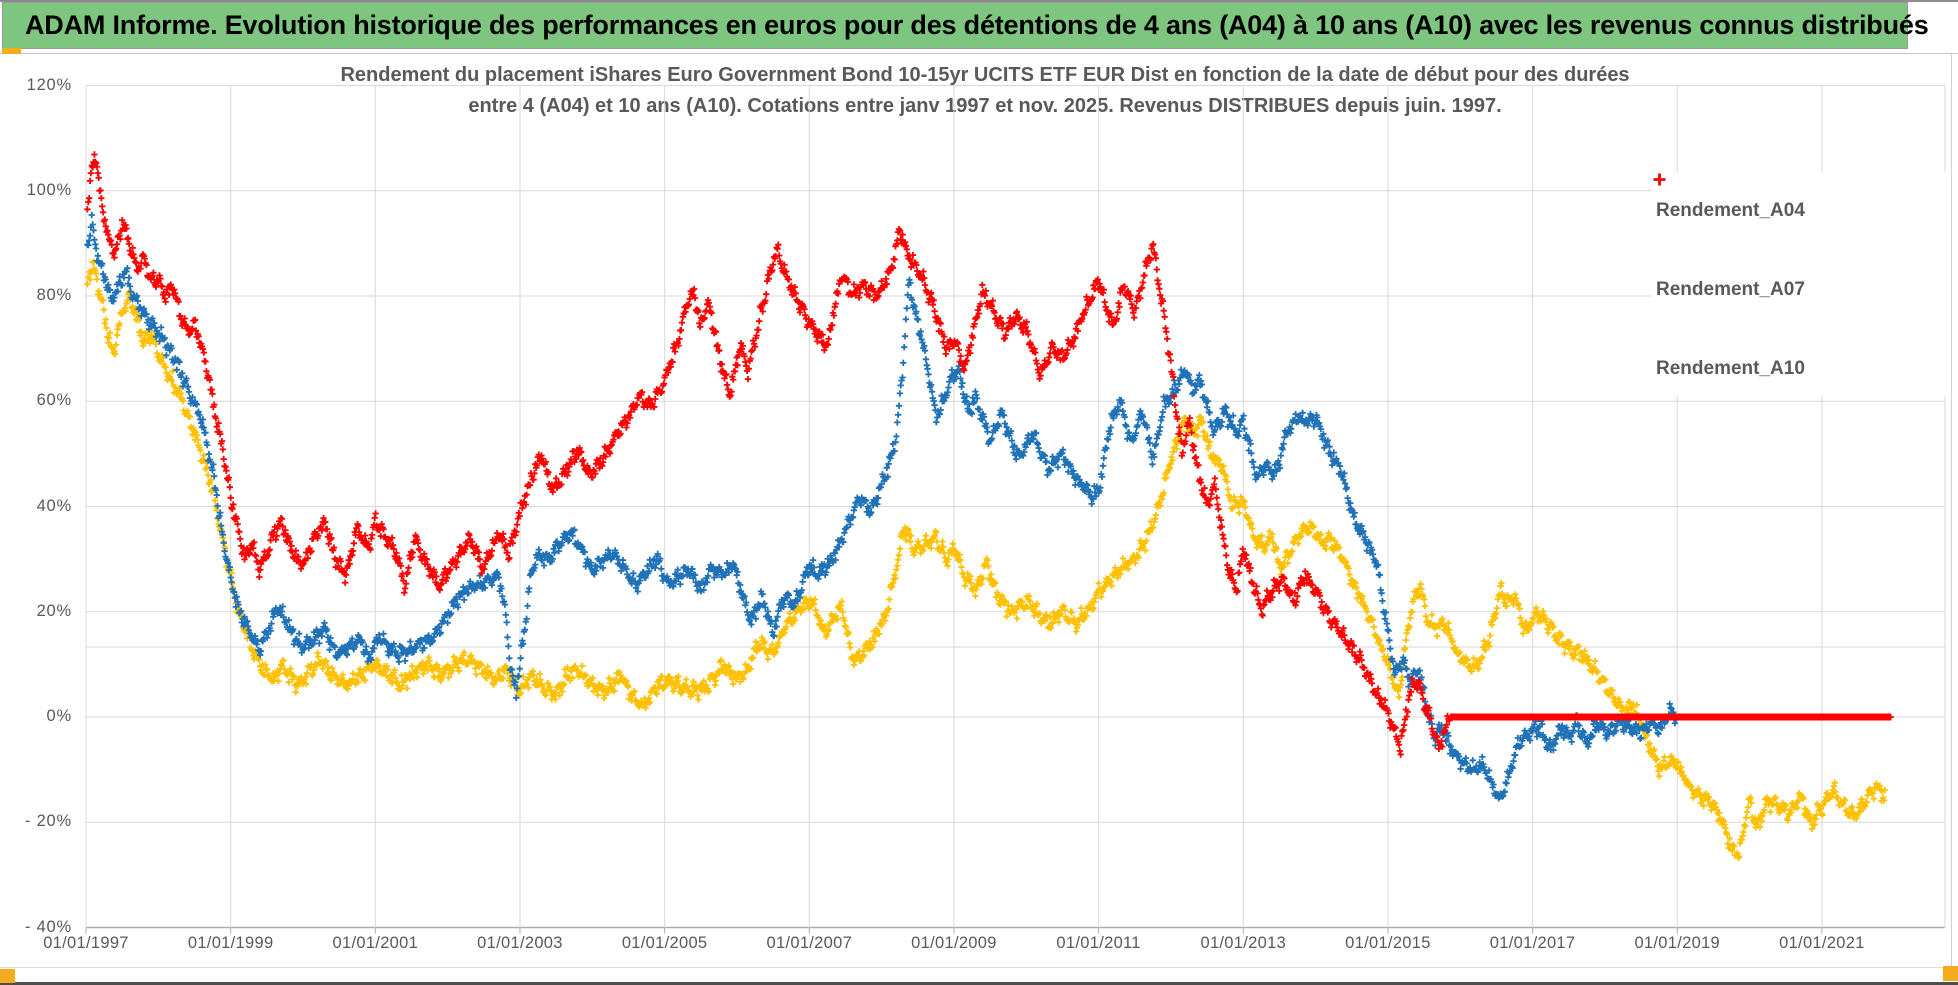 Image resolution: width=1958 pixels, height=985 pixels. What do you see at coordinates (54, 505) in the screenshot?
I see `y-tick-label: 40%` at bounding box center [54, 505].